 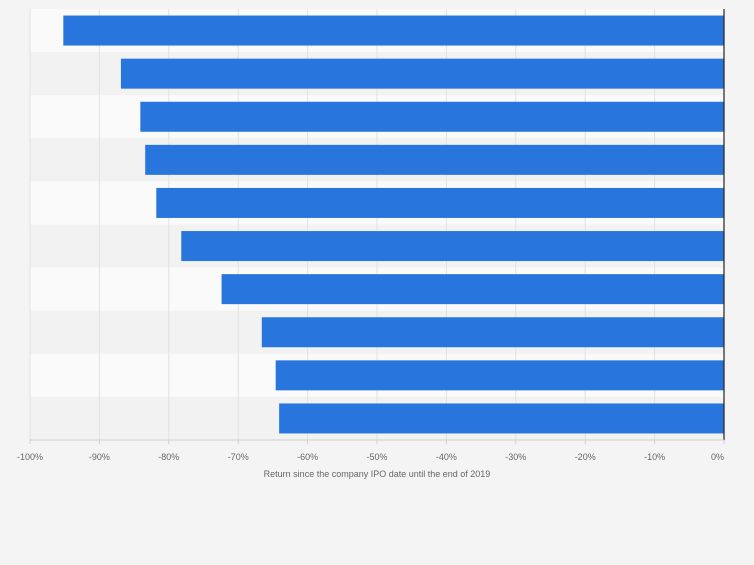 What do you see at coordinates (446, 457) in the screenshot?
I see `x-tick-label: -40%` at bounding box center [446, 457].